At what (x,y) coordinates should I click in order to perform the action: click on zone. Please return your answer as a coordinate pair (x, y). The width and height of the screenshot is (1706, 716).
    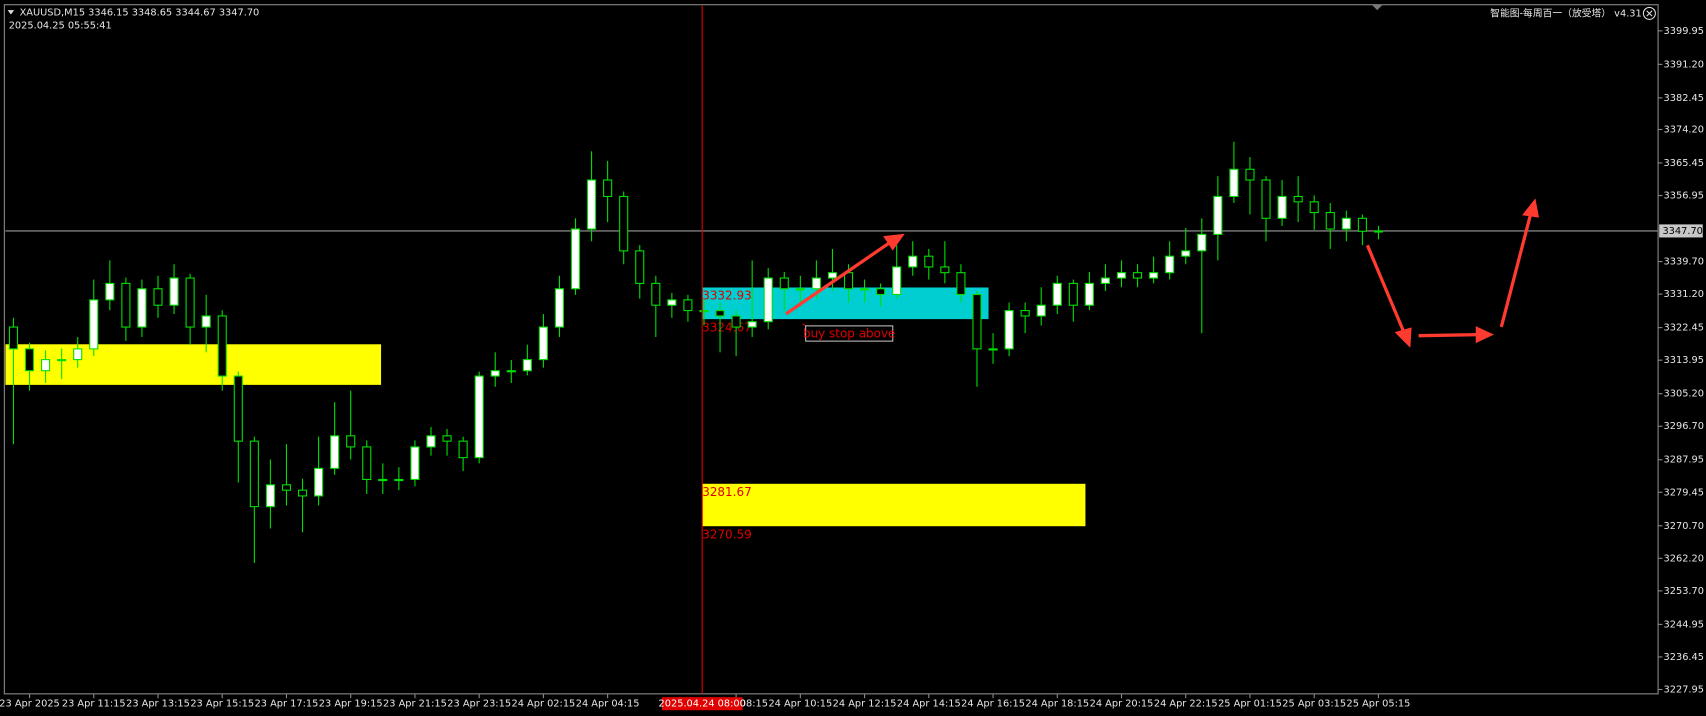
    Looking at the image, I should click on (845, 303).